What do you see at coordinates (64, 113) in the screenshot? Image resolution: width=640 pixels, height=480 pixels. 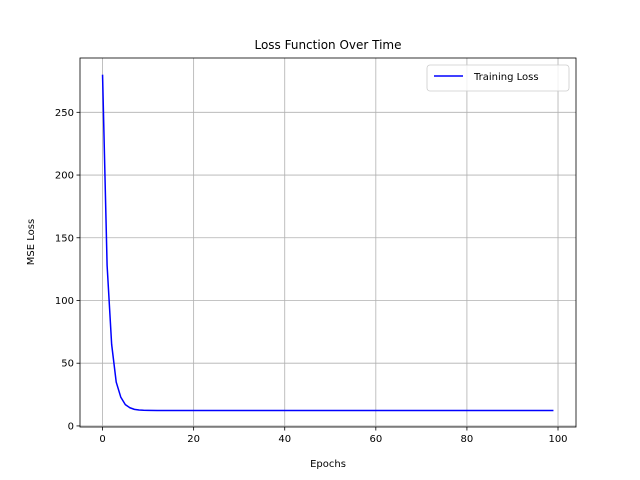 I see `y-tick-label: 250` at bounding box center [64, 113].